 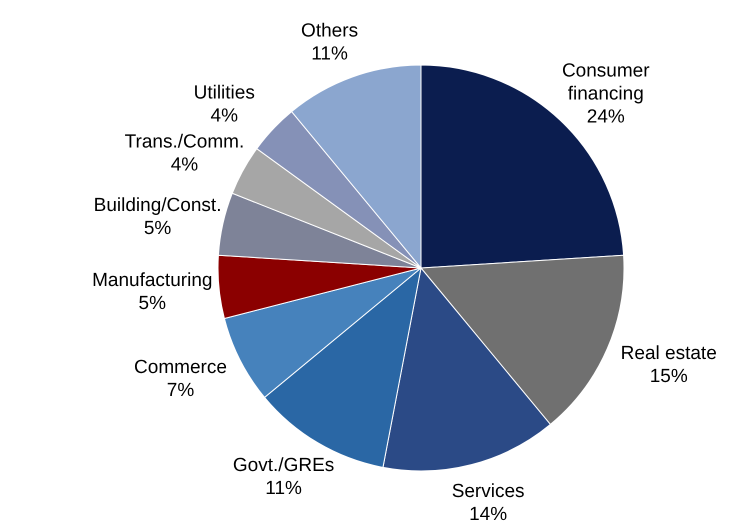 I want to click on slice-label: Manufacturing, so click(x=152, y=281).